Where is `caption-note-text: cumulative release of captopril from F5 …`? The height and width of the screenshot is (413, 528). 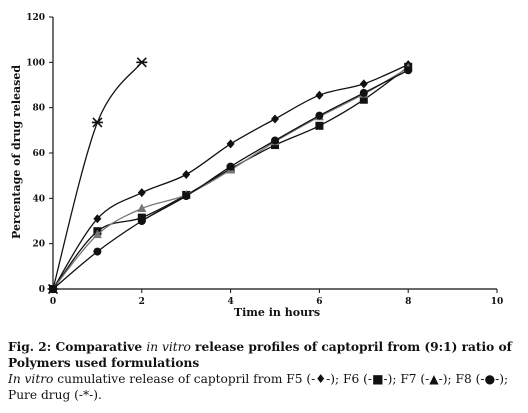
caption-note-text: cumulative release of captopril from F5 … is located at coordinates (258, 387).